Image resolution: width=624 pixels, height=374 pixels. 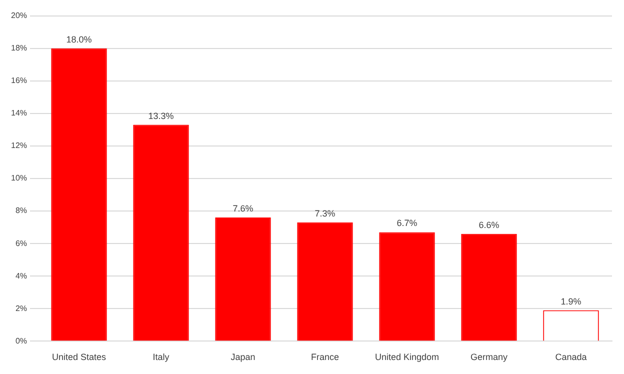 What do you see at coordinates (489, 225) in the screenshot?
I see `data-label: 6.6%` at bounding box center [489, 225].